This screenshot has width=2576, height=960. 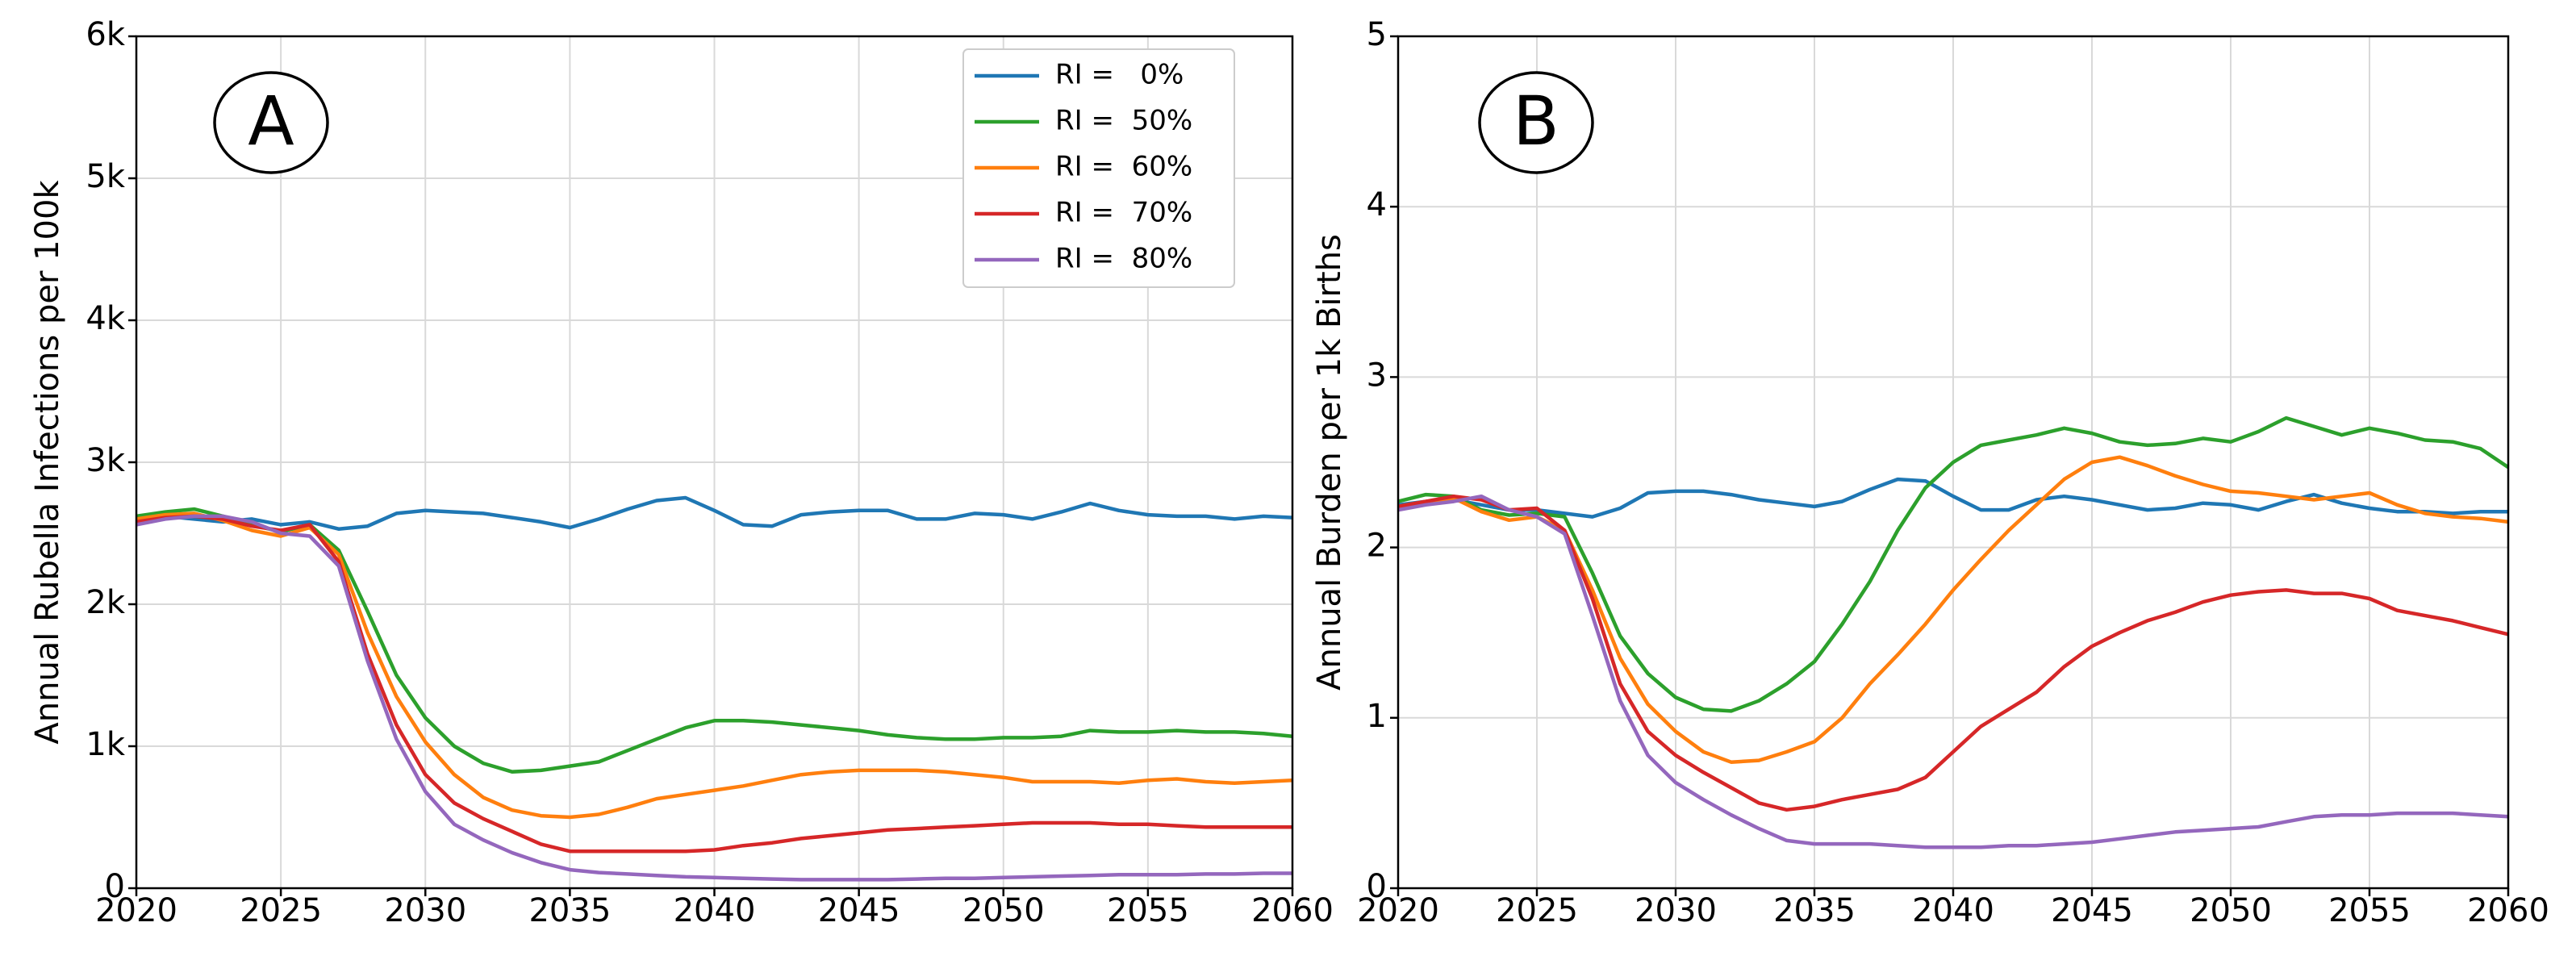 What do you see at coordinates (105, 176) in the screenshot?
I see `y-tick-label: 5k` at bounding box center [105, 176].